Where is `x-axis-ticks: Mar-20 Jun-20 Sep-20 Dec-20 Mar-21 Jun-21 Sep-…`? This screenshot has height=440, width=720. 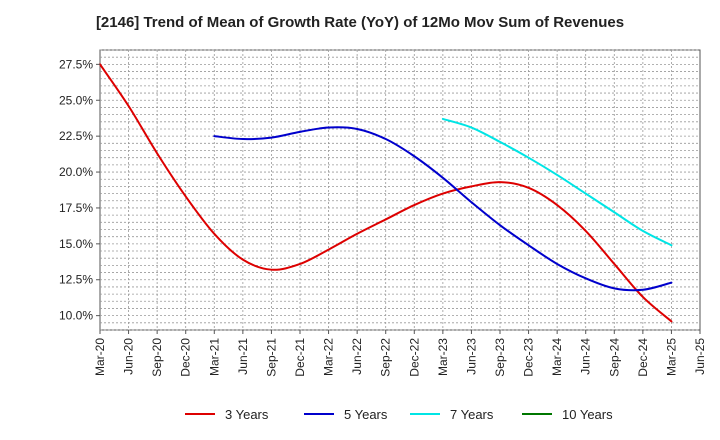 x-axis-ticks: Mar-20 Jun-20 Sep-20 Dec-20 Mar-21 Jun-21 Sep-… is located at coordinates (400, 353).